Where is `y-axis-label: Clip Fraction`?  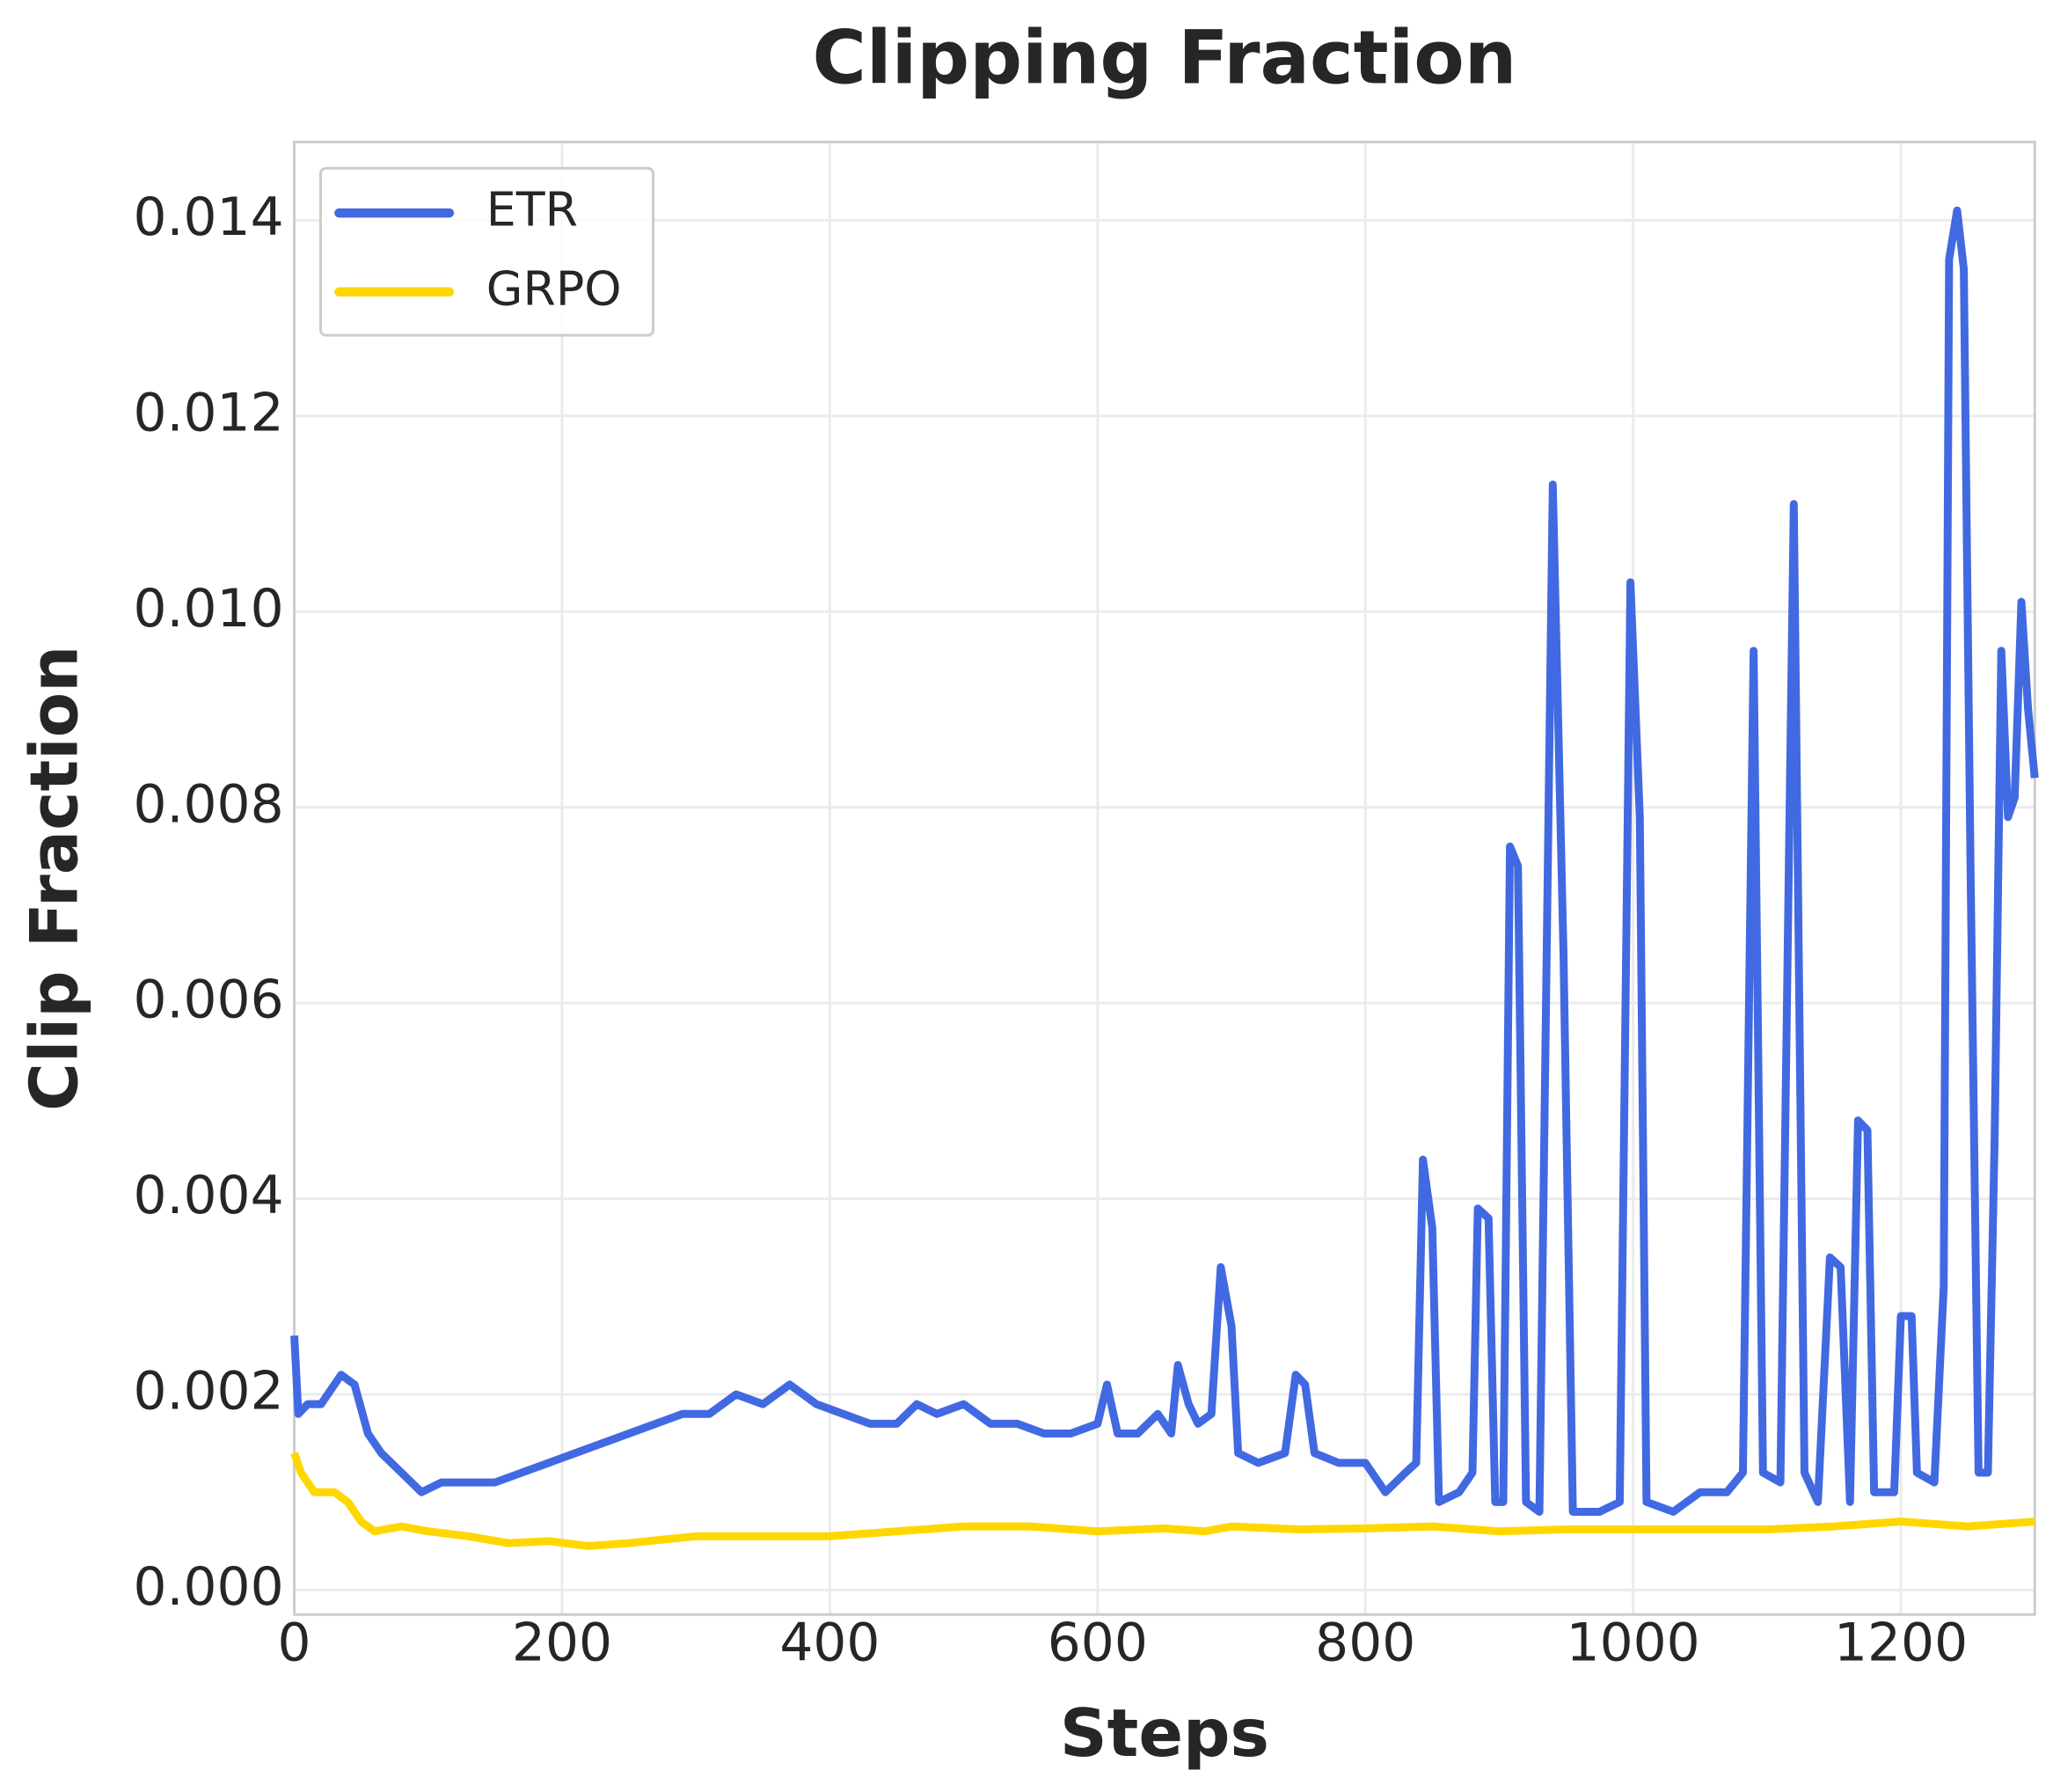 y-axis-label: Clip Fraction is located at coordinates (55, 878).